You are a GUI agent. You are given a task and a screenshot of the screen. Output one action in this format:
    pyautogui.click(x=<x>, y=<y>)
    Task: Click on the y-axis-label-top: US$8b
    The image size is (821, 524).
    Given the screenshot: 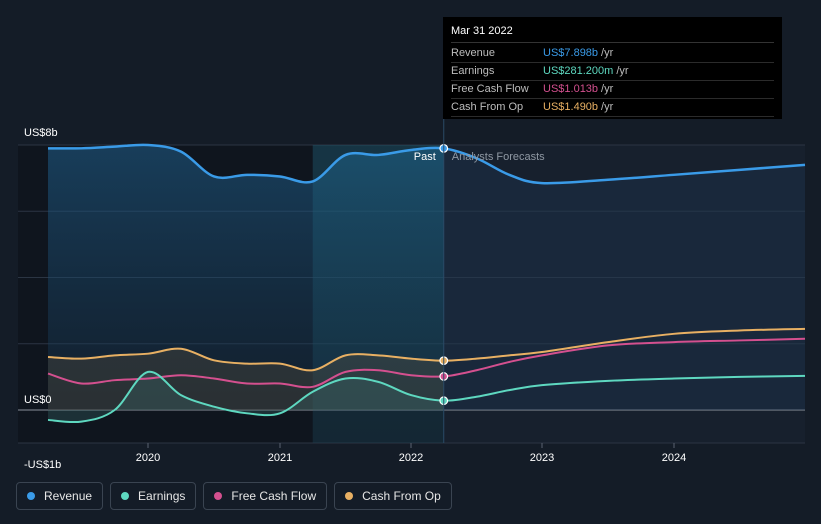 What is the action you would take?
    pyautogui.click(x=41, y=133)
    